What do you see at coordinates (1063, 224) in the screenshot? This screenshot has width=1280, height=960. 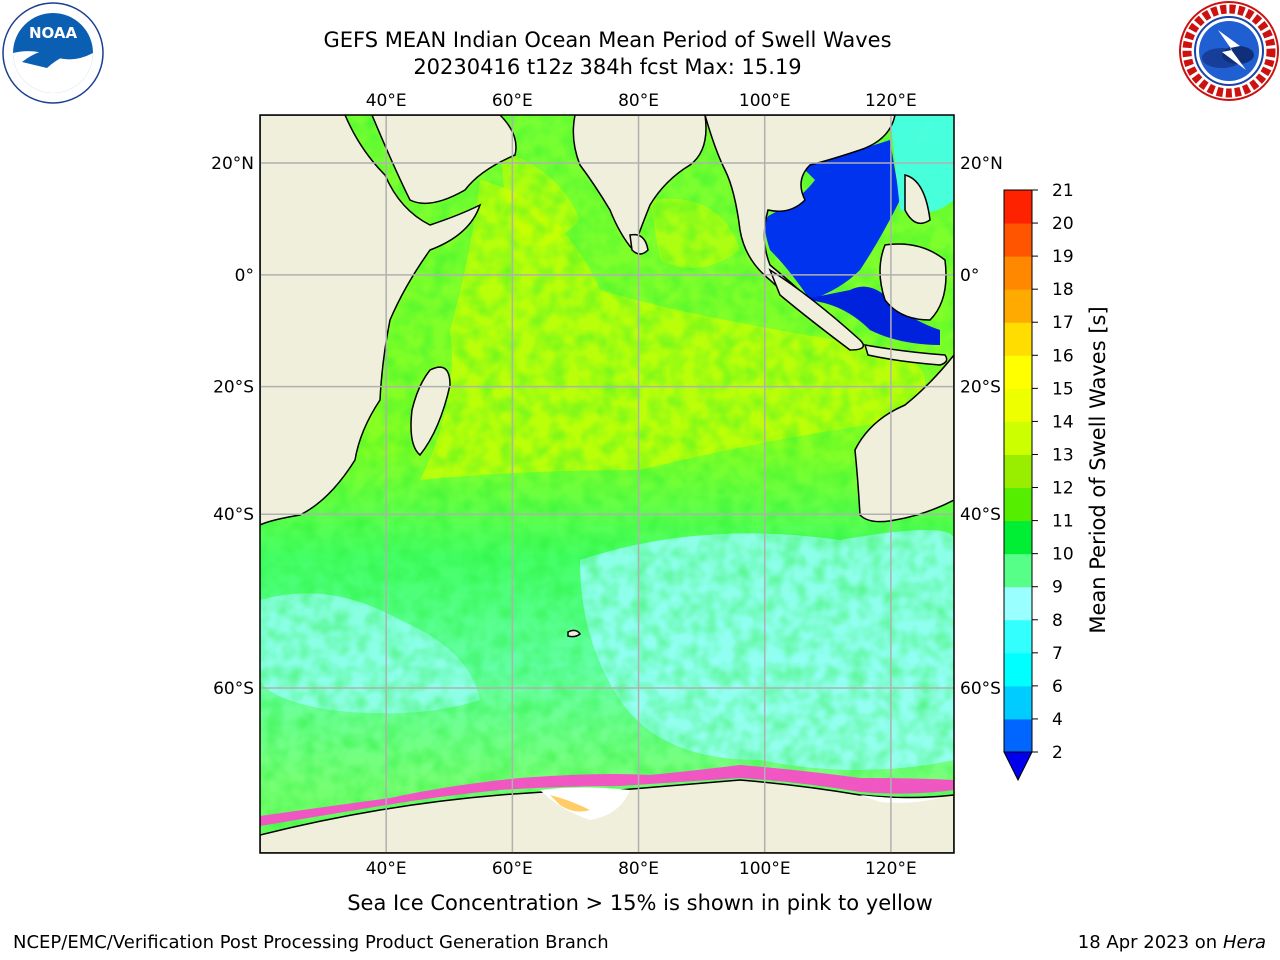 I see `colorbar-tick-label: 20` at bounding box center [1063, 224].